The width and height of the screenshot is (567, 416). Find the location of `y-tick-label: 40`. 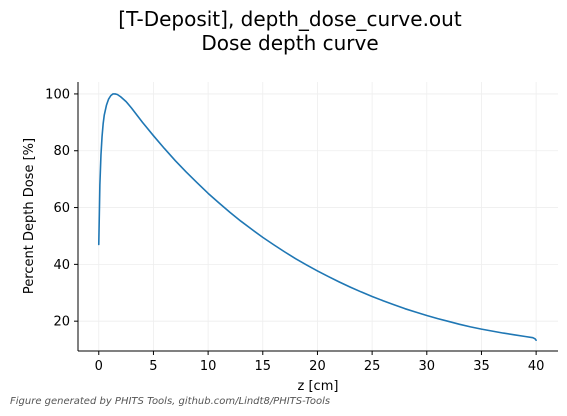

y-tick-label: 40 is located at coordinates (61, 265).